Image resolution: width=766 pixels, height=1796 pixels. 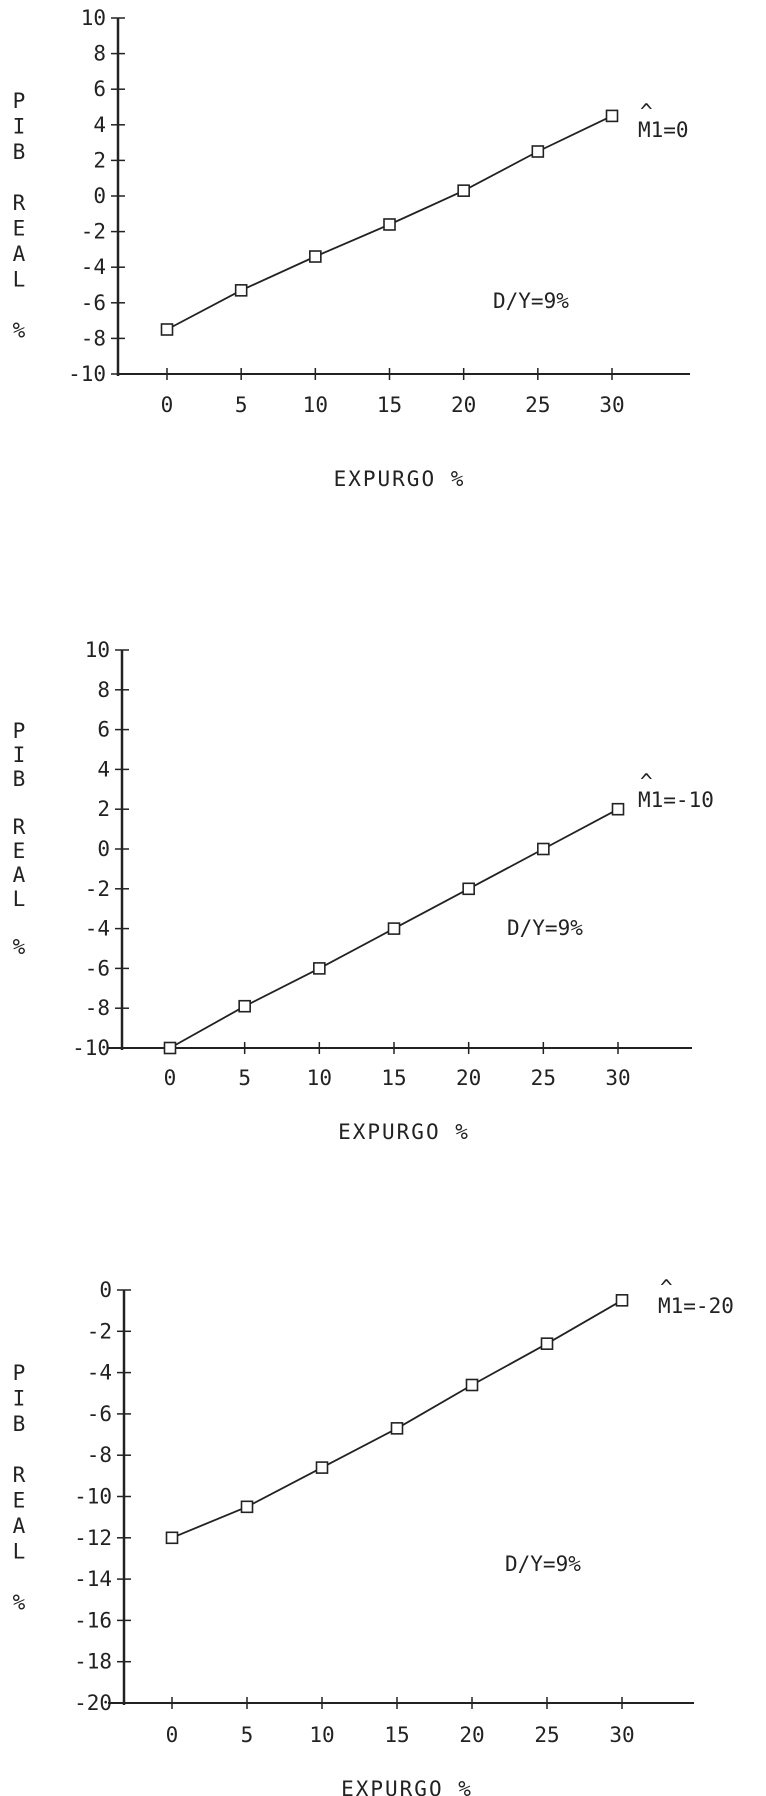 I want to click on series-label: M1=-20^, so click(x=696, y=1297).